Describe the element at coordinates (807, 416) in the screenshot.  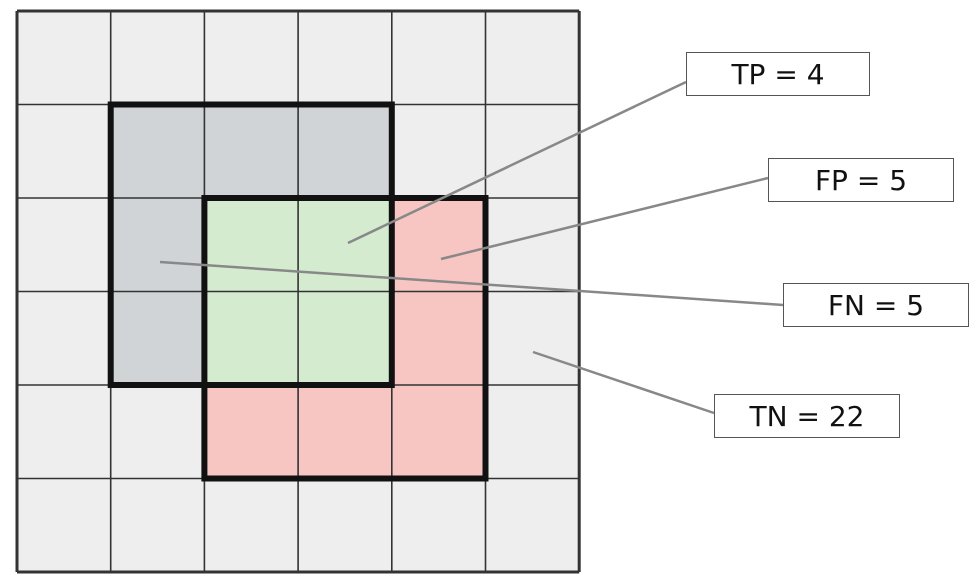
I see `tn-label: TN = 22` at that location.